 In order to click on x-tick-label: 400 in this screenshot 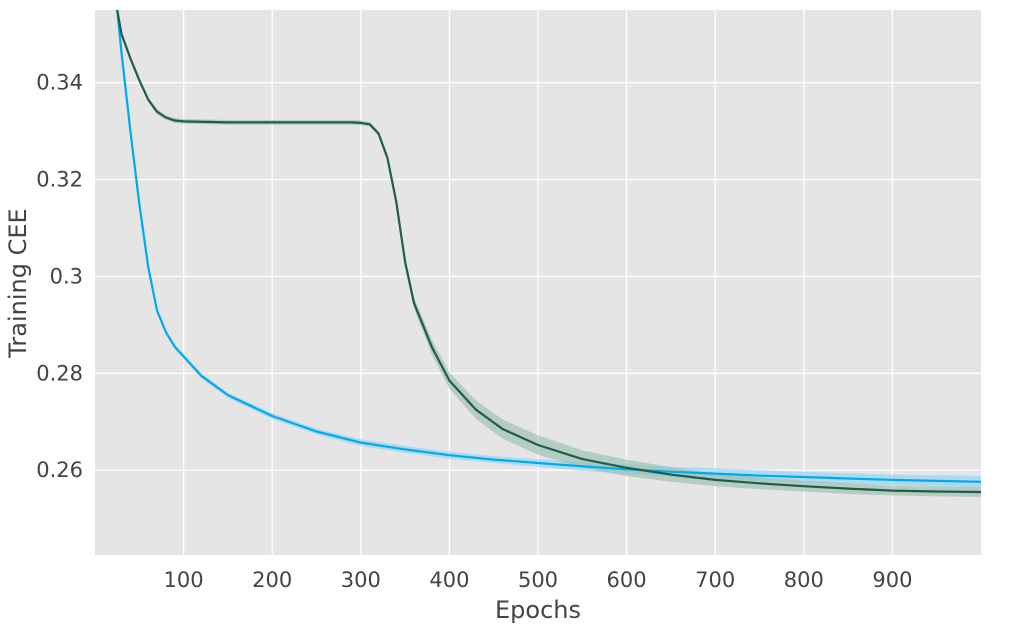, I will do `click(449, 580)`.